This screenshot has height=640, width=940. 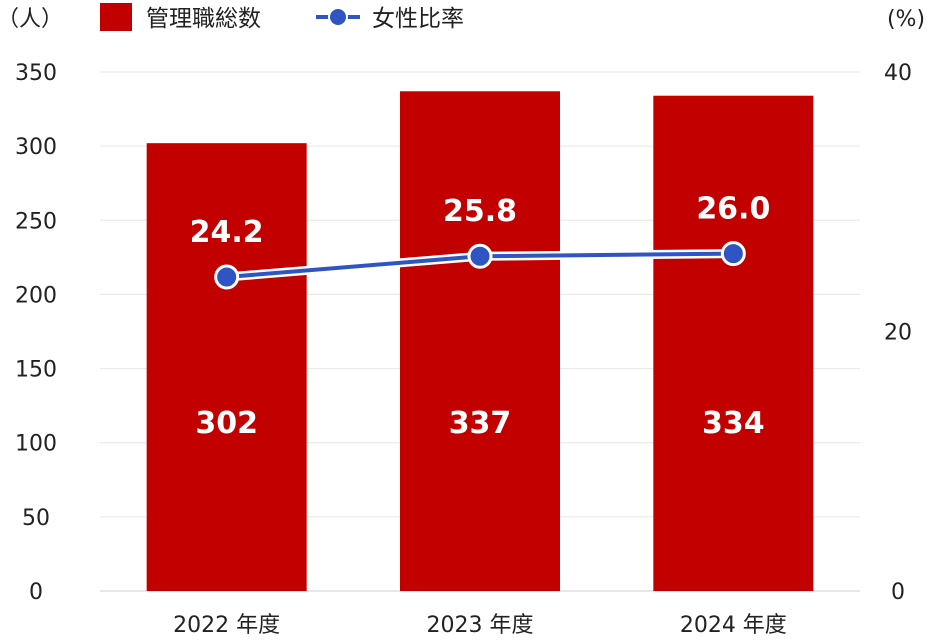 I want to click on left-tick-label: 200, so click(x=36, y=295).